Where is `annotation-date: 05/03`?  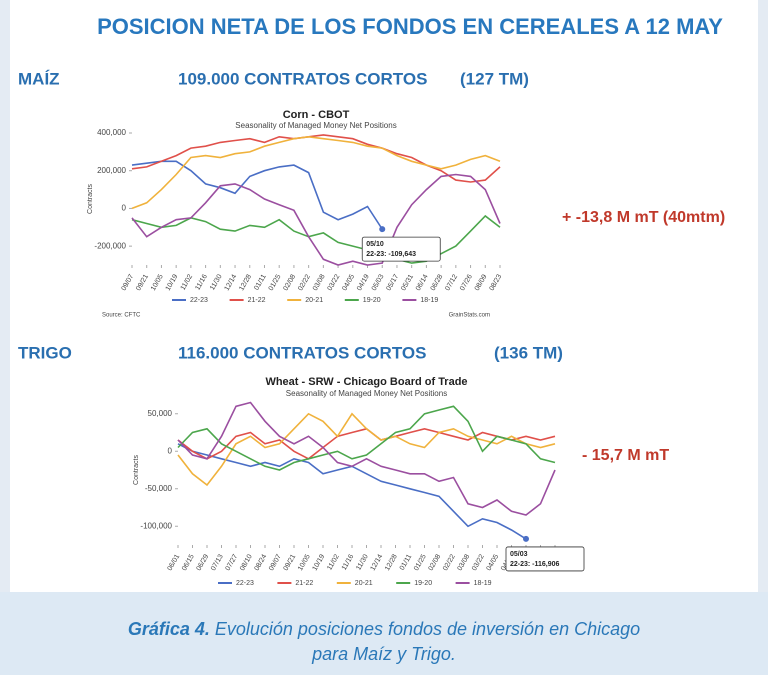
annotation-date: 05/03 is located at coordinates (519, 554).